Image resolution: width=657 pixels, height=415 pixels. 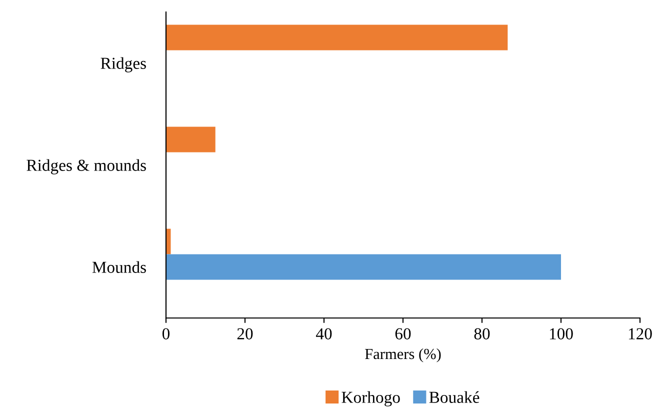 What do you see at coordinates (324, 334) in the screenshot?
I see `x-tick-label: 40` at bounding box center [324, 334].